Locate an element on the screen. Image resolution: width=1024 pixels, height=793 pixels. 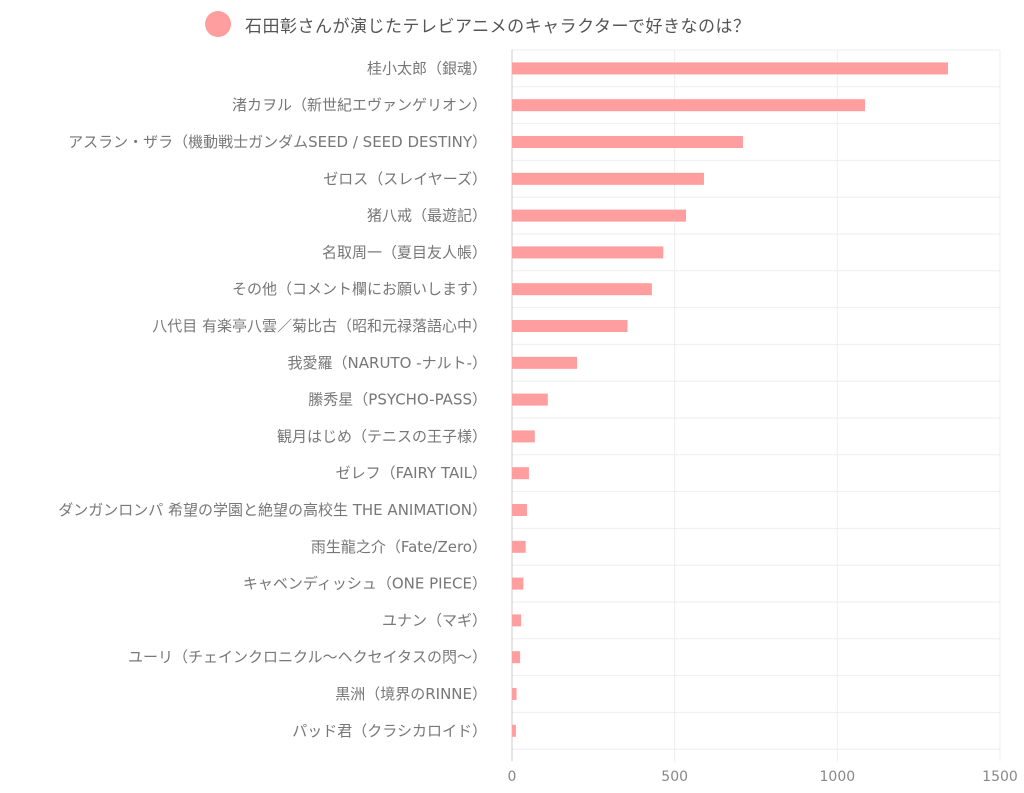
category-label: その他（コメント欄にお願いします） is located at coordinates (359, 289).